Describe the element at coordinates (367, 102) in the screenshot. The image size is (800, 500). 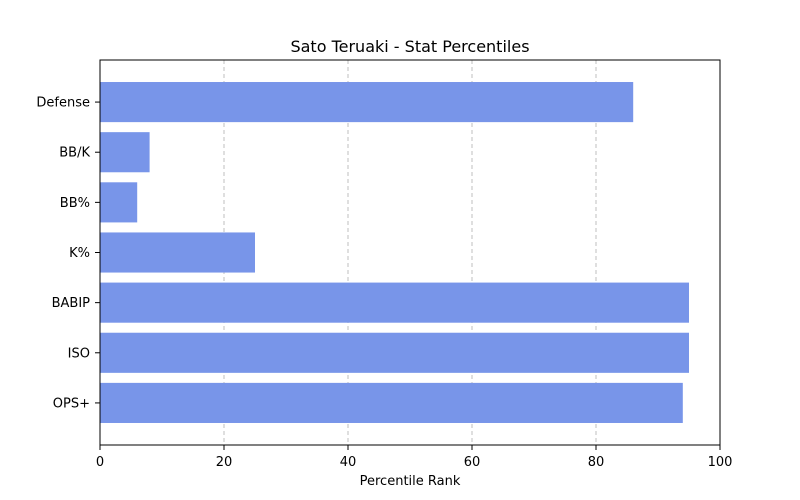
I see `bar-defense` at that location.